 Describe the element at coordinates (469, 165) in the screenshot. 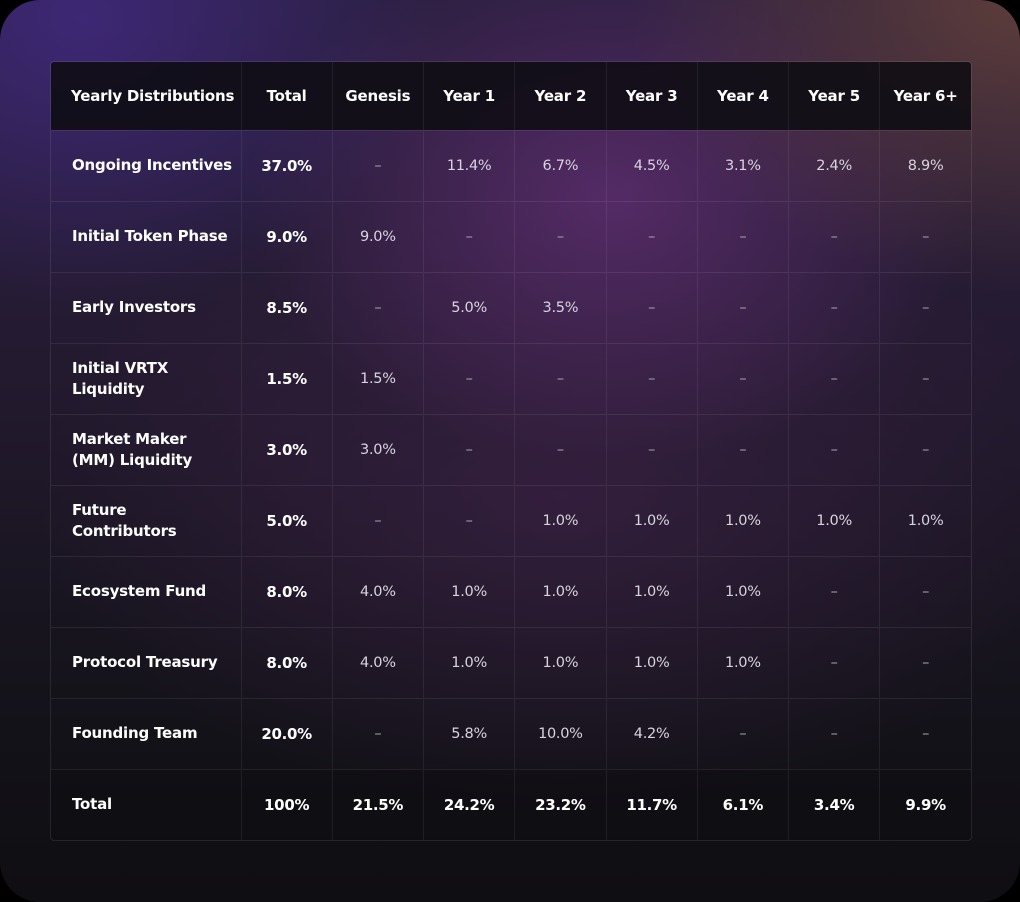

I see `cell-value: 11.4%` at that location.